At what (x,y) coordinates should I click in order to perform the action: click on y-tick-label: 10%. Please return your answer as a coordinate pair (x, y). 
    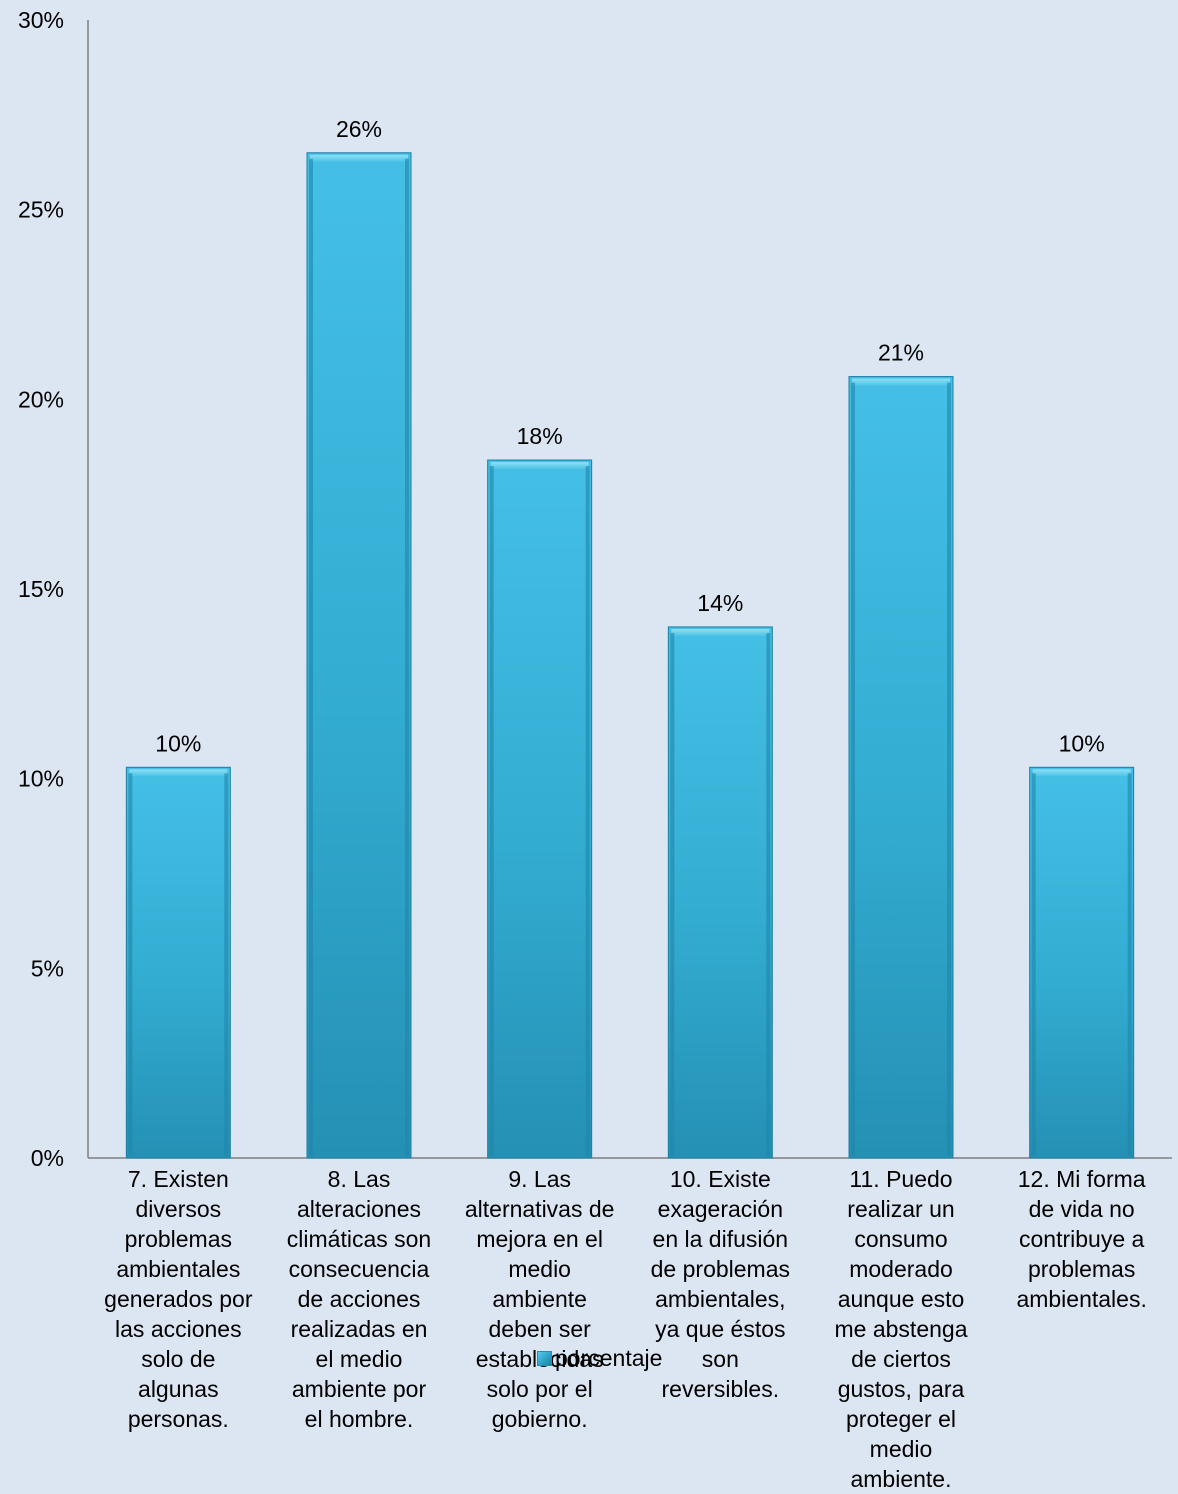
    Looking at the image, I should click on (41, 779).